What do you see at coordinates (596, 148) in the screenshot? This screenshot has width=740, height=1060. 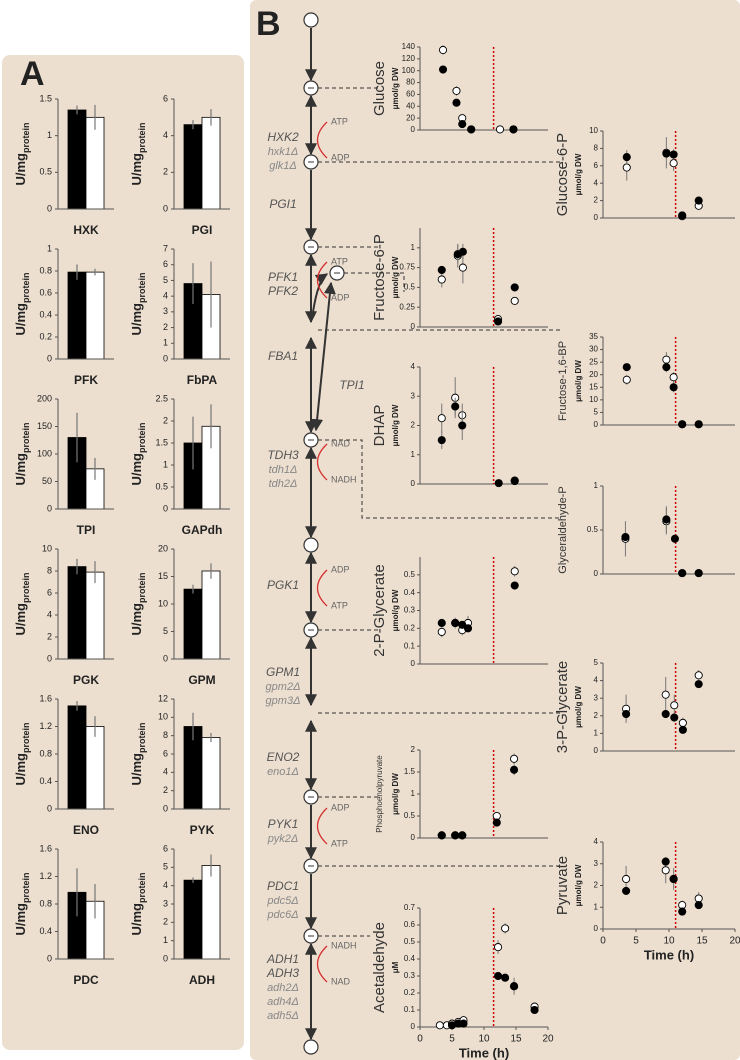 I see `y-tick-label: 8` at bounding box center [596, 148].